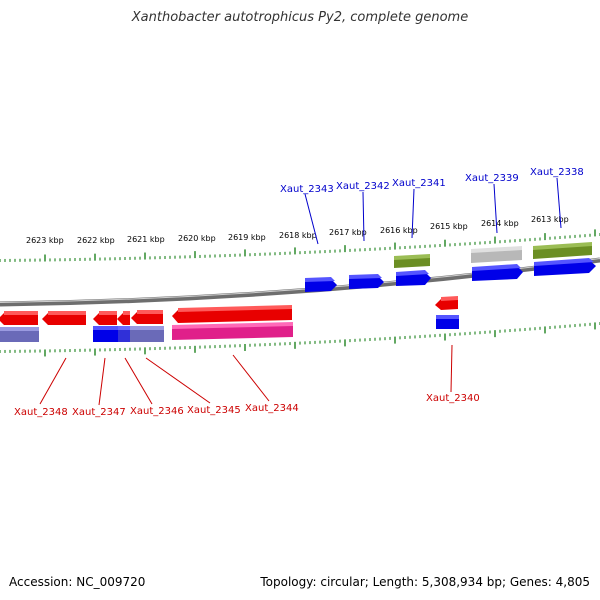  What do you see at coordinates (453, 398) in the screenshot?
I see `gene-label: Xaut_2340` at bounding box center [453, 398].